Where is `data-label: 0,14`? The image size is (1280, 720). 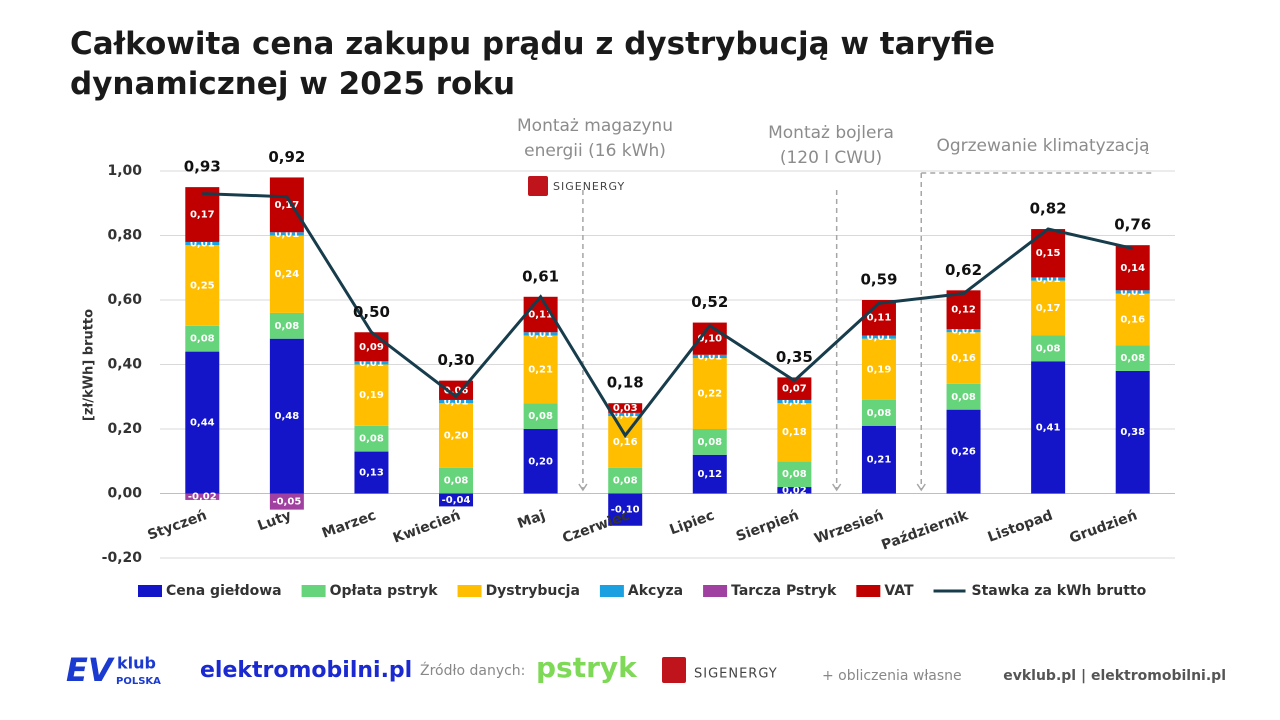
data-label: 0,14 is located at coordinates (1132, 268).